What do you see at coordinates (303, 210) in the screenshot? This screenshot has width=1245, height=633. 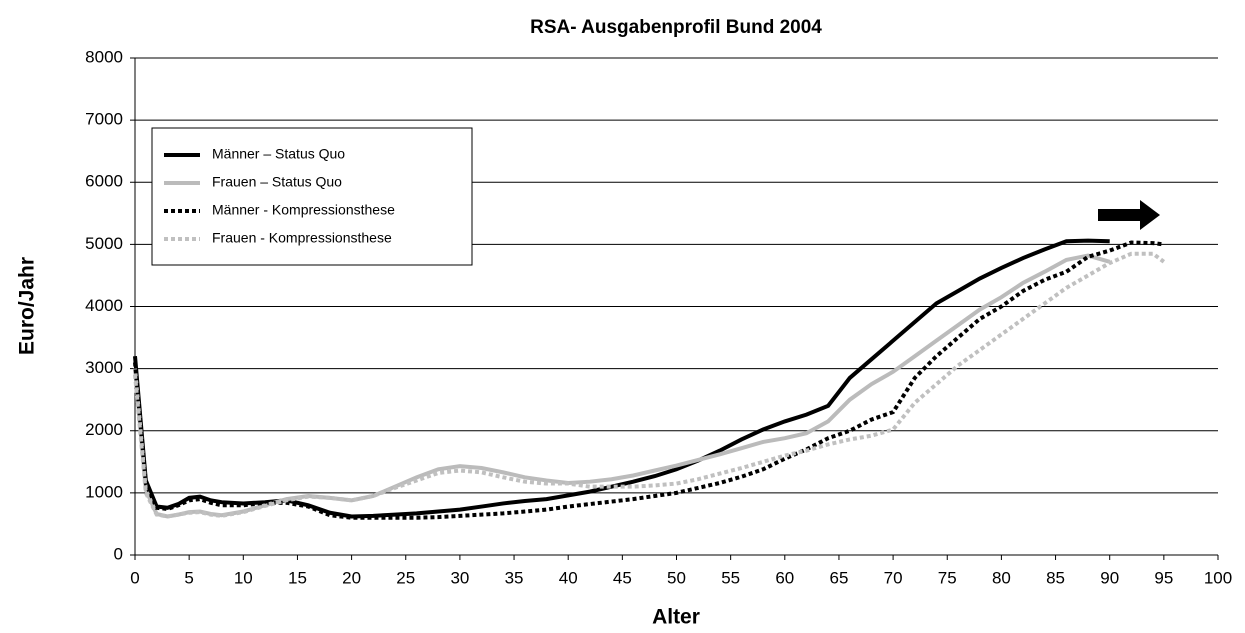 I see `legend-label: Männer - Kompressionsthese` at bounding box center [303, 210].